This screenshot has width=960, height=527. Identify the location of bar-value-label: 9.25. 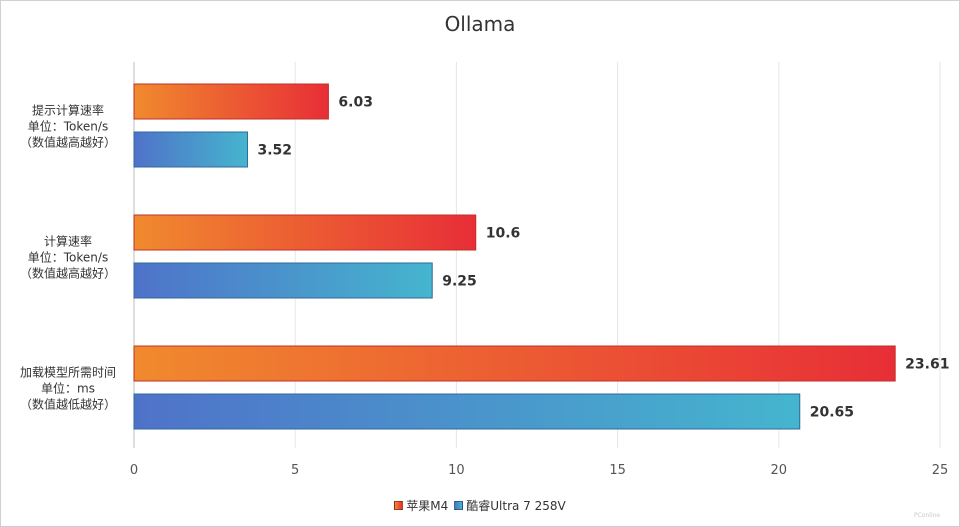
(459, 282).